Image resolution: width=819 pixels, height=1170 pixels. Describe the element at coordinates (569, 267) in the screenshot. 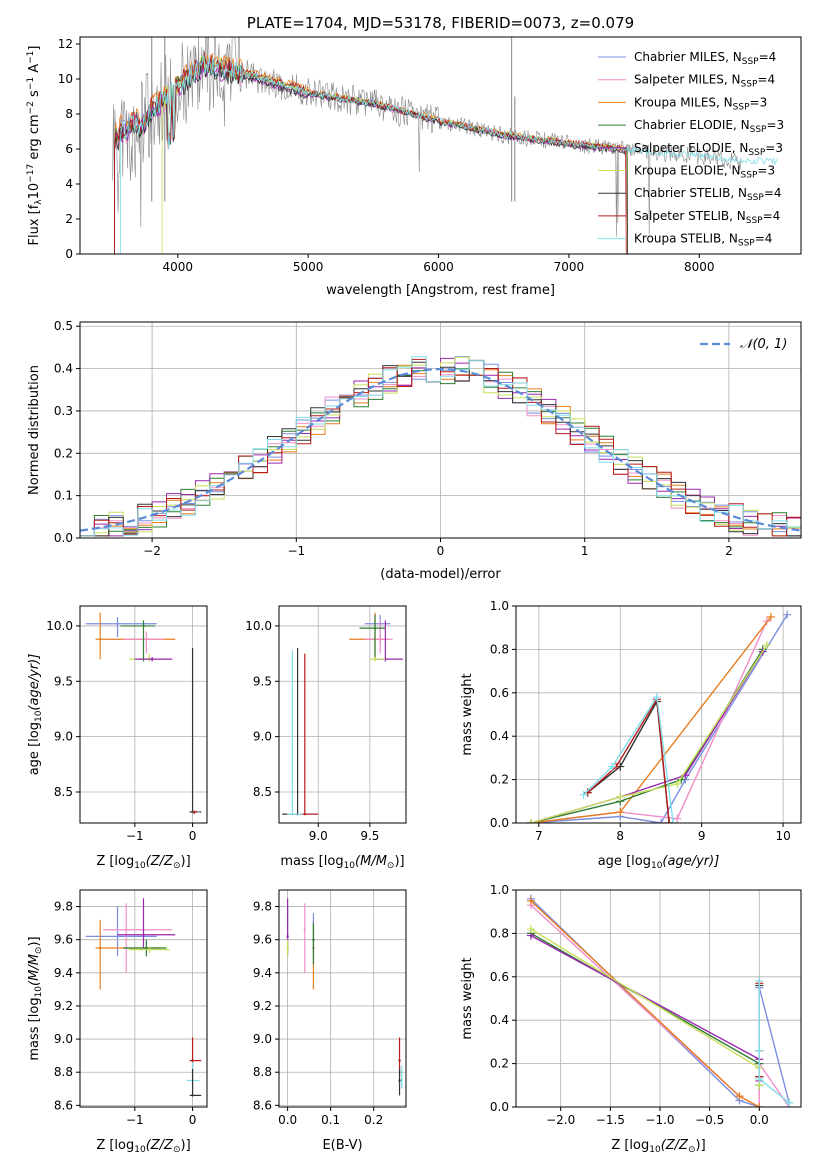

I see `x-tick-label: 7000` at that location.